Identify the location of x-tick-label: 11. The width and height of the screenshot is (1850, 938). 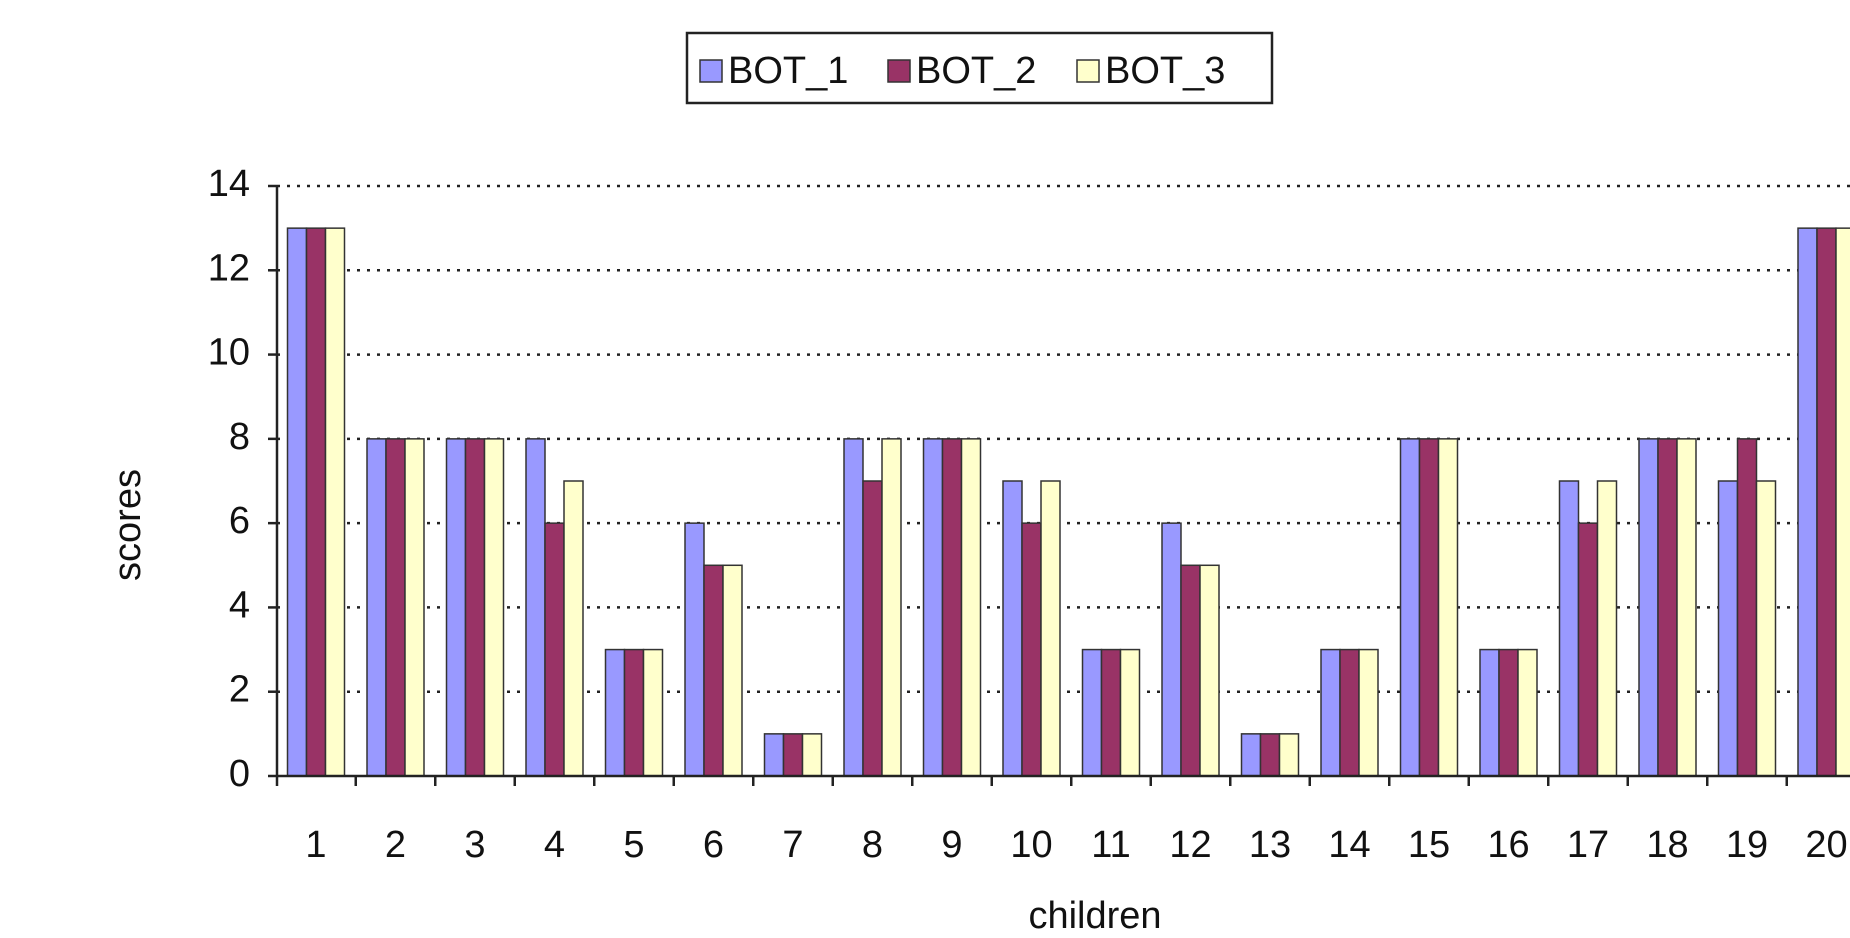
(1110, 845).